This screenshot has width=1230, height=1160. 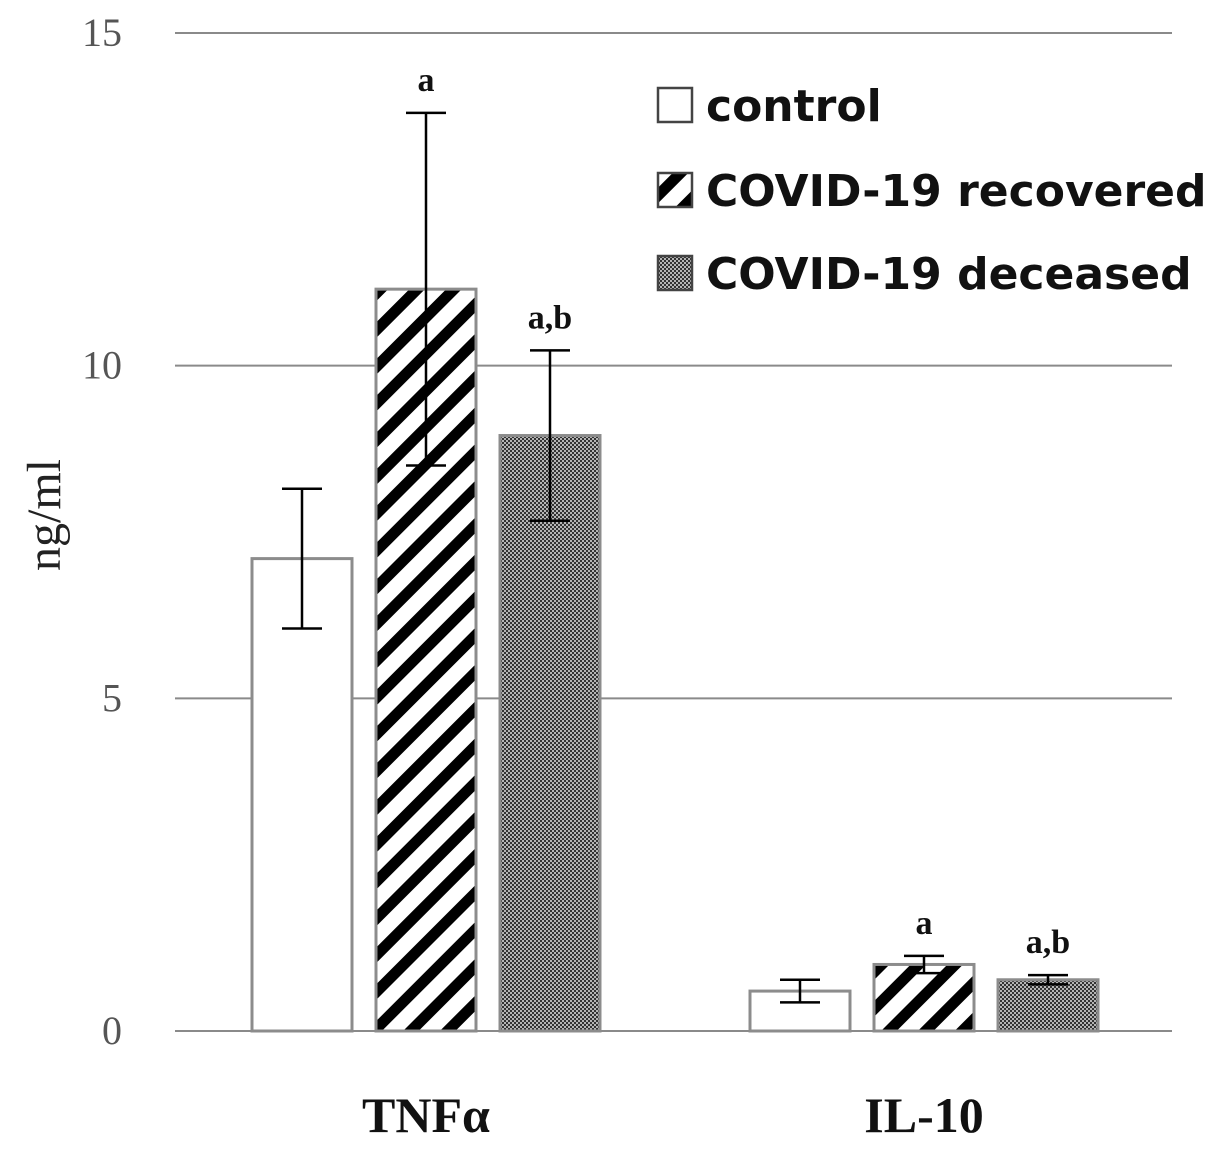 What do you see at coordinates (44, 515) in the screenshot?
I see `y-axis-label: ng/ml` at bounding box center [44, 515].